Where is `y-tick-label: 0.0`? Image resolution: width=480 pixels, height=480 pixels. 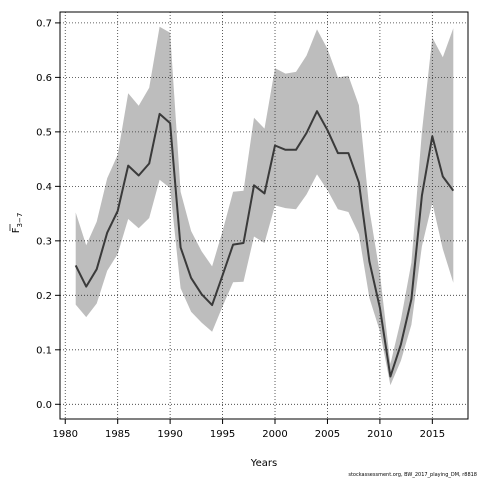
y-tick-label: 0.0 is located at coordinates (44, 405).